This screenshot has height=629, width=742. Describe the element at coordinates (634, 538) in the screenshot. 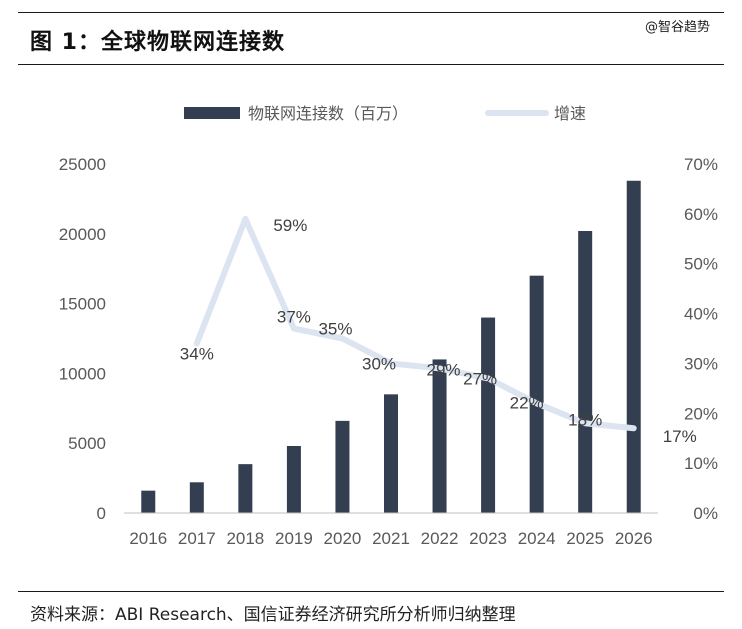

I see `x-tick-label: 2026` at that location.